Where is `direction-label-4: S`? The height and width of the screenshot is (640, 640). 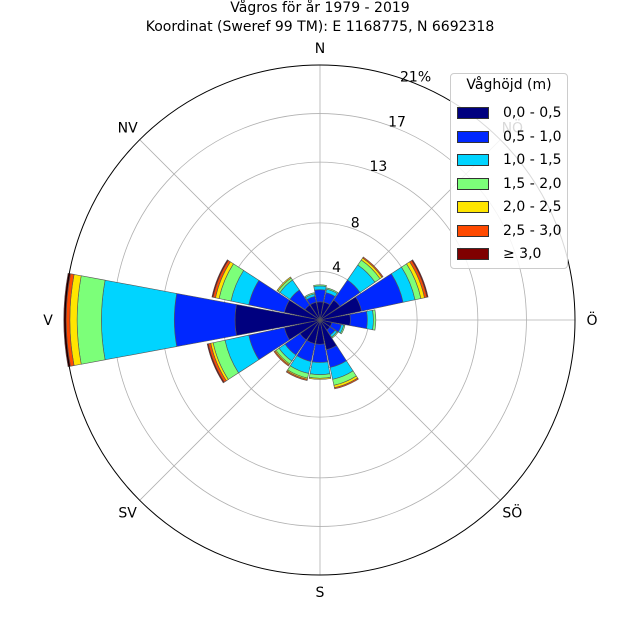 direction-label-4: S is located at coordinates (320, 593).